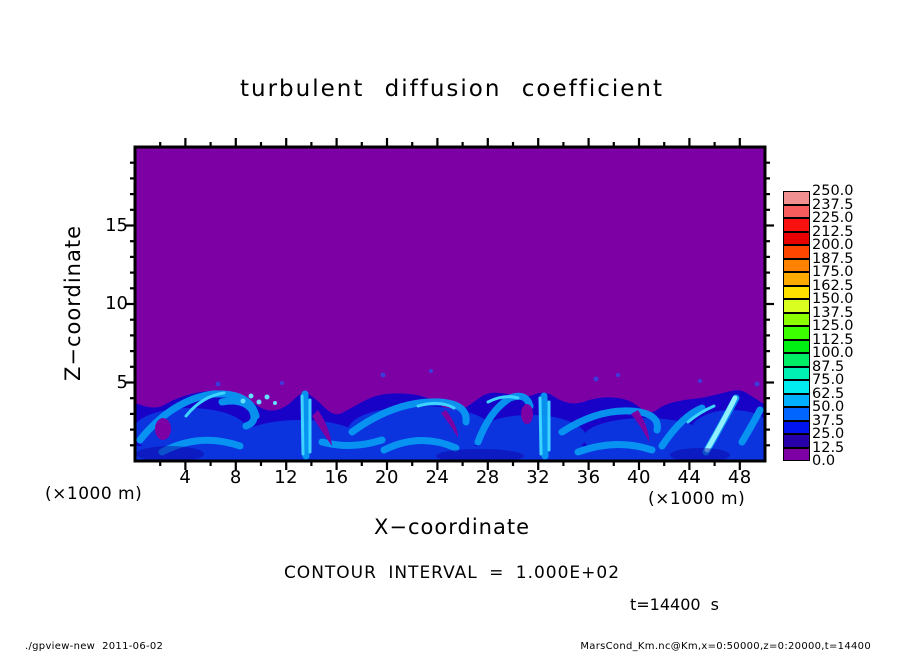 The width and height of the screenshot is (904, 654). I want to click on x-tick-label: 20, so click(387, 477).